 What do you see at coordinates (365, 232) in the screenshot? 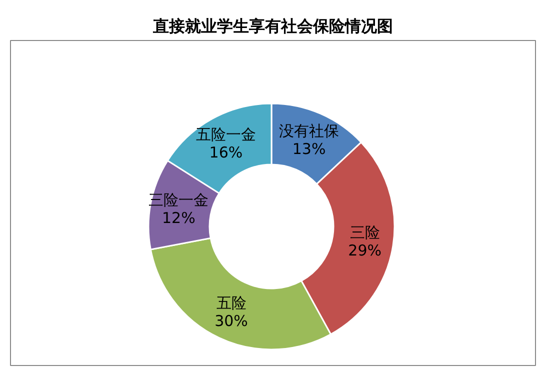
I see `slice-label: 三险` at bounding box center [365, 232].